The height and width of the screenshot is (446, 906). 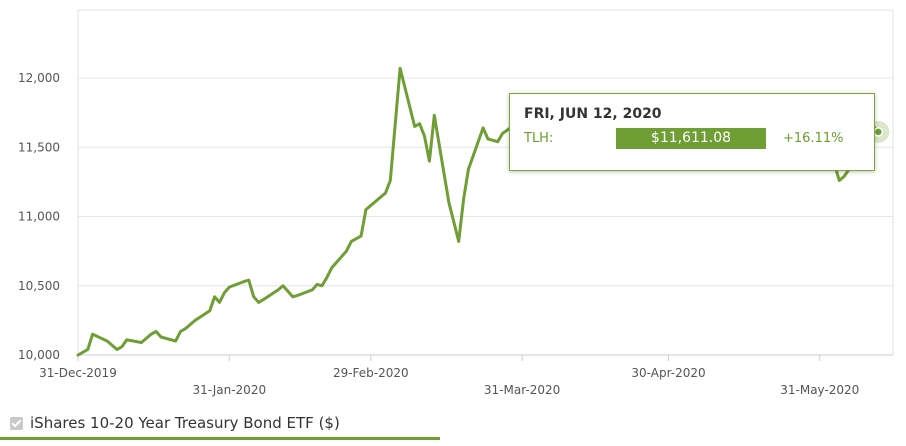 I want to click on checkbox-icon, so click(x=16, y=423).